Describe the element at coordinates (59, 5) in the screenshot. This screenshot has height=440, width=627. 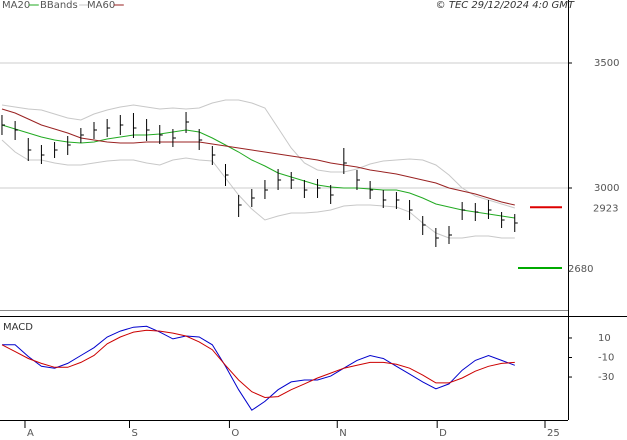
I see `legend-label: BBands` at that location.